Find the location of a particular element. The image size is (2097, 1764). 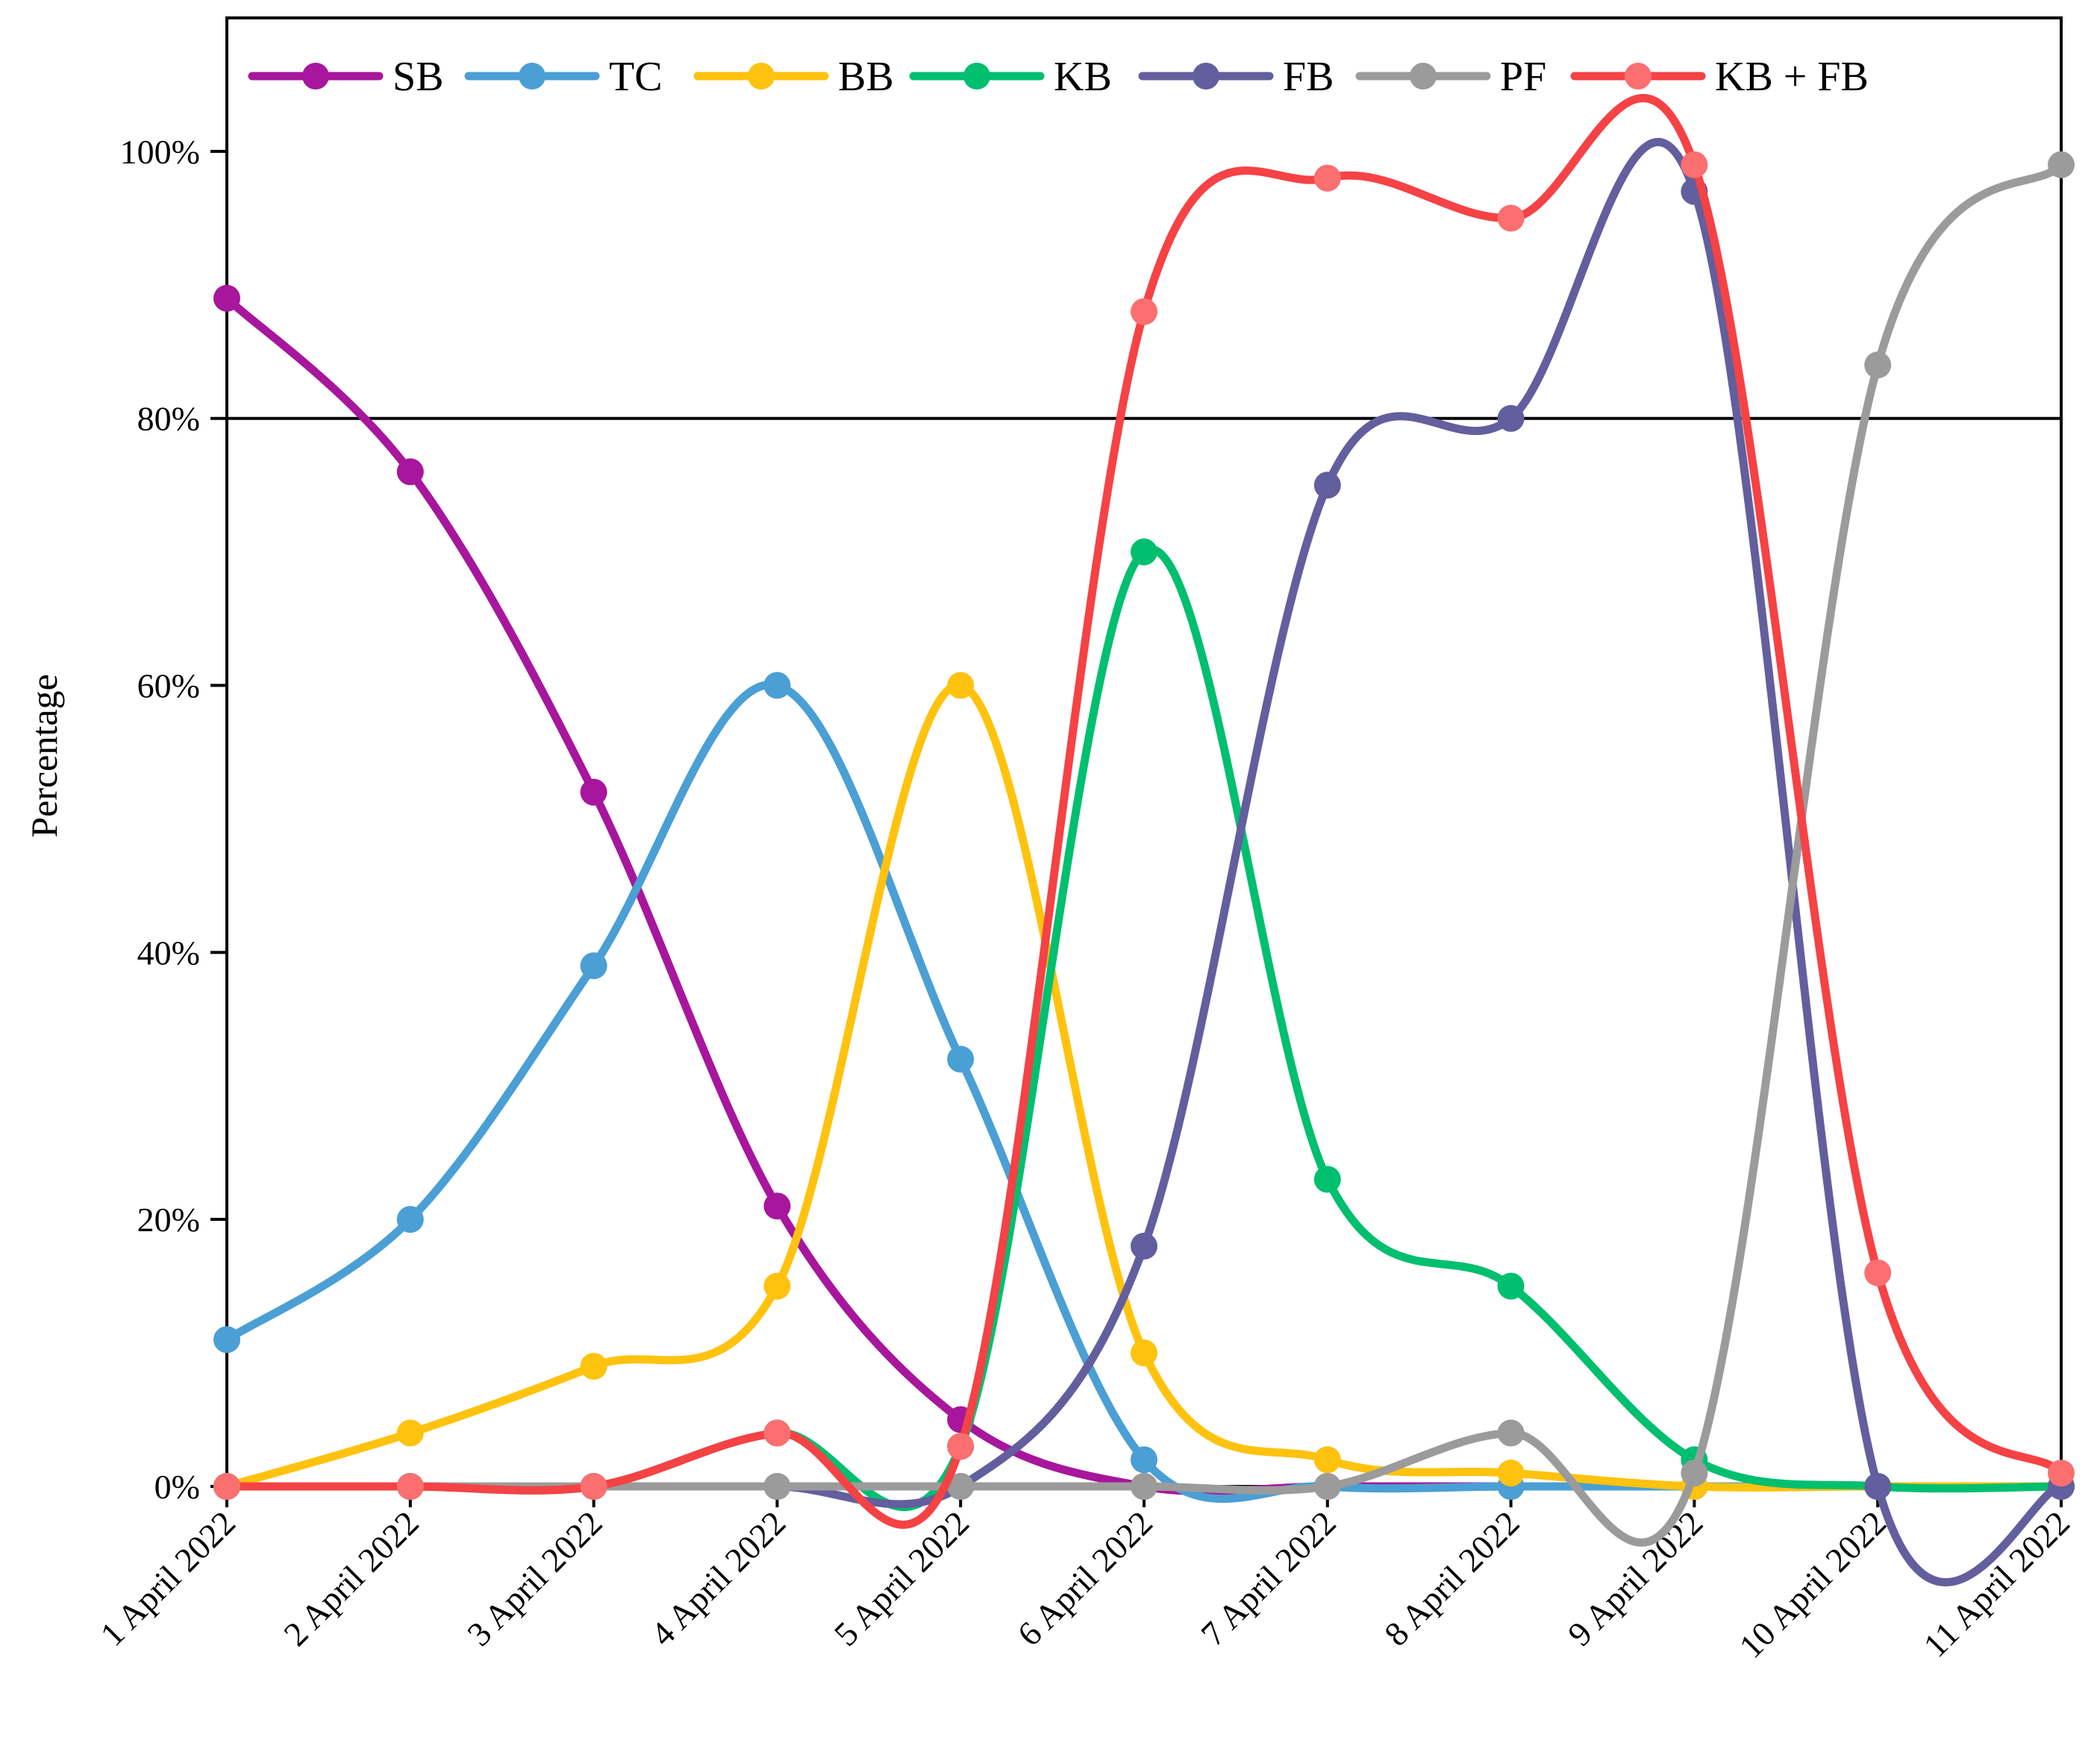

legend-label: TC is located at coordinates (636, 77).